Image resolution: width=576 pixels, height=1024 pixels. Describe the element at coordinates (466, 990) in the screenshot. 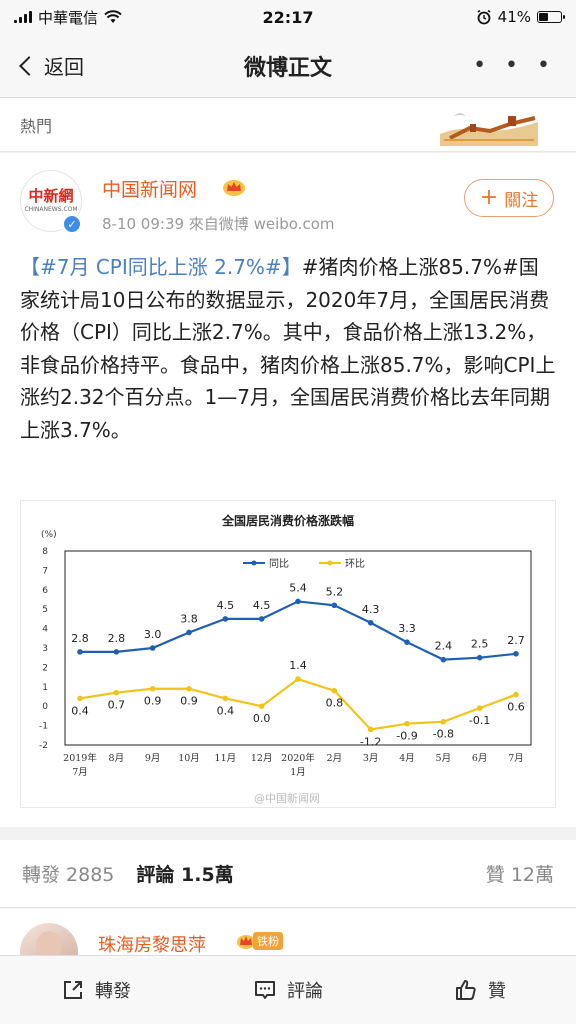

I see `thumbs-up-icon` at that location.